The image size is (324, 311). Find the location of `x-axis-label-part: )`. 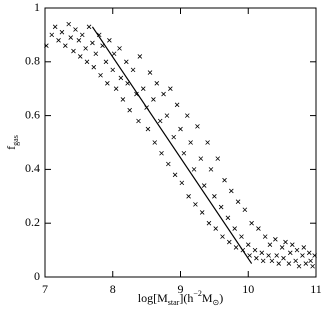

x-axis-label-part: ) is located at coordinates (221, 298).